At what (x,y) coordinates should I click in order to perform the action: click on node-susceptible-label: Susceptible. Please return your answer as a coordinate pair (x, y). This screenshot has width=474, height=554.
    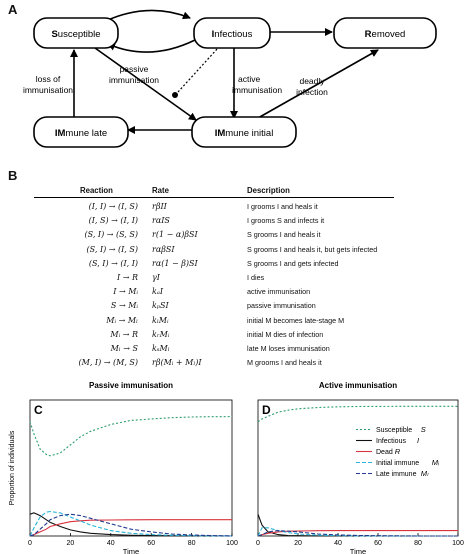
    Looking at the image, I should click on (75, 34).